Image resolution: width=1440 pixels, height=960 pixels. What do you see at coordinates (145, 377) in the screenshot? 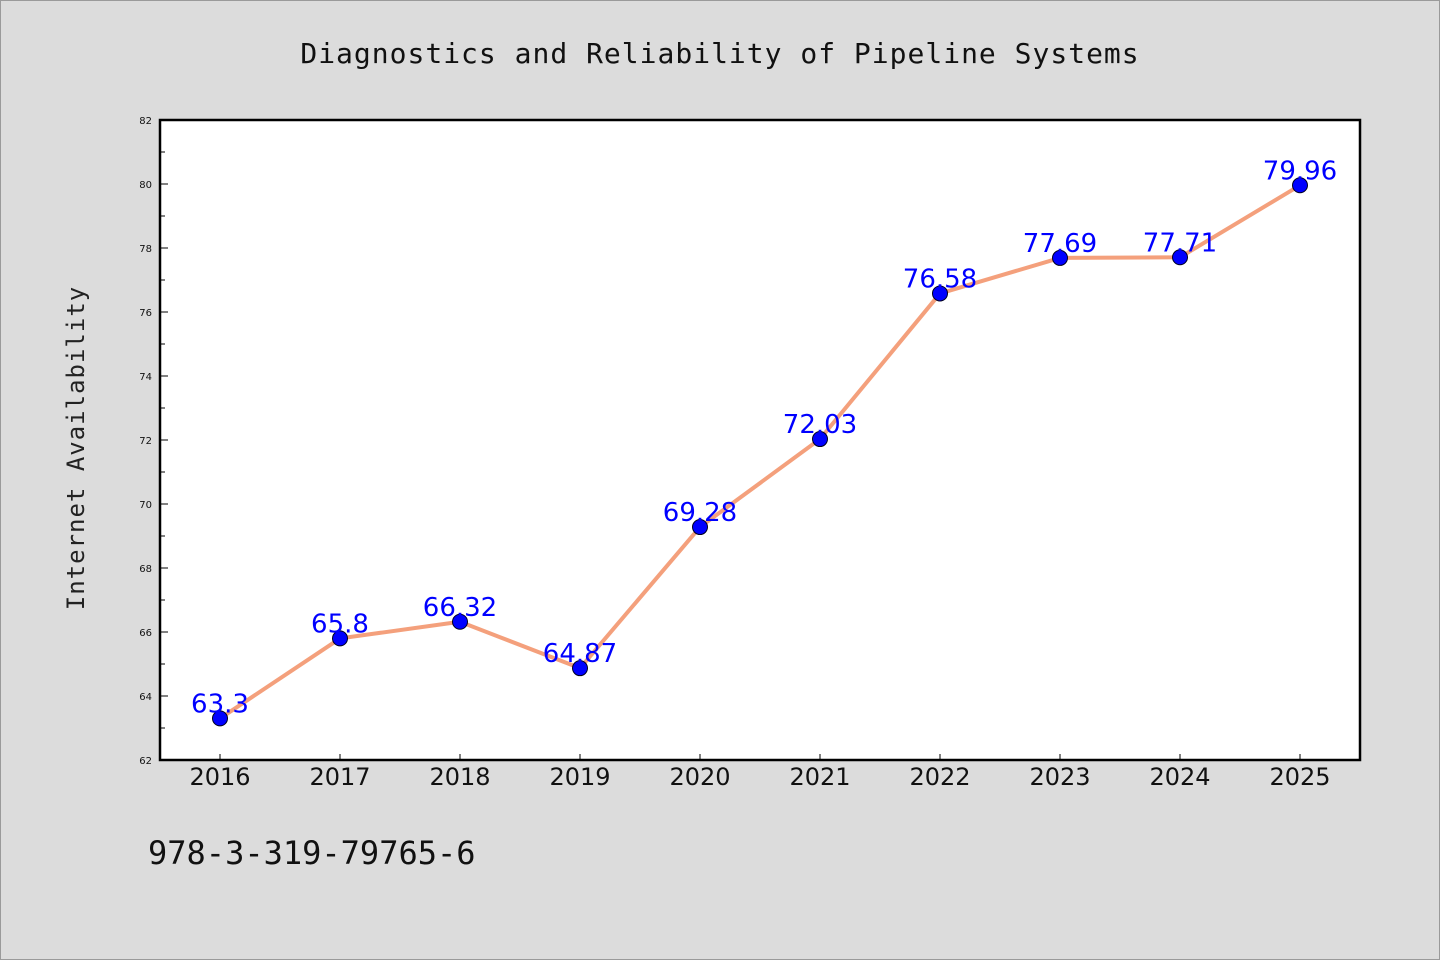
I see `y-tick-label: 74` at bounding box center [145, 377].